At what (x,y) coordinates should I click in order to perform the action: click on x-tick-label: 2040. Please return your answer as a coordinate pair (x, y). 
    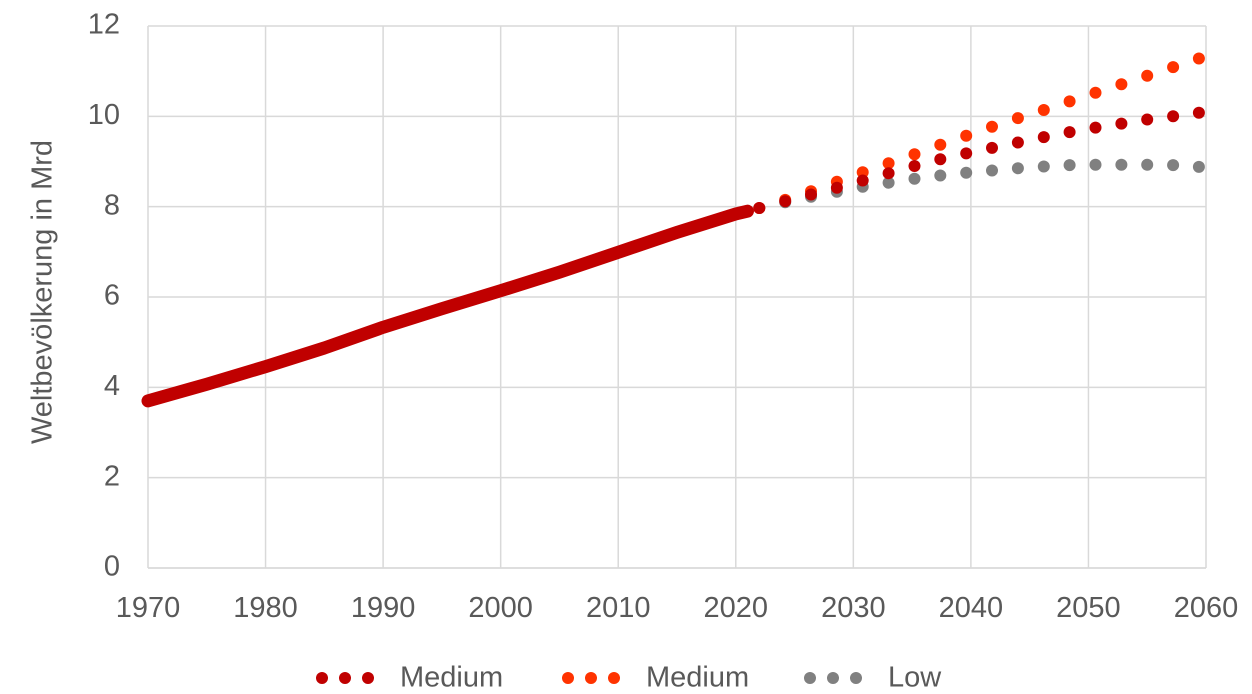
    Looking at the image, I should click on (971, 608).